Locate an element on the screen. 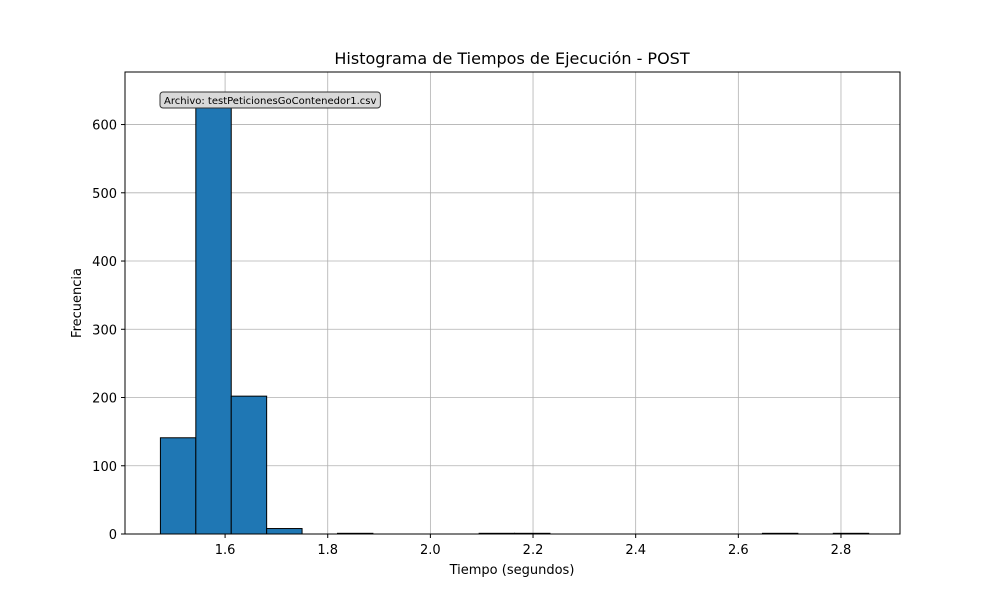 The height and width of the screenshot is (604, 1000). y-tick-label-1: 100 is located at coordinates (104, 467).